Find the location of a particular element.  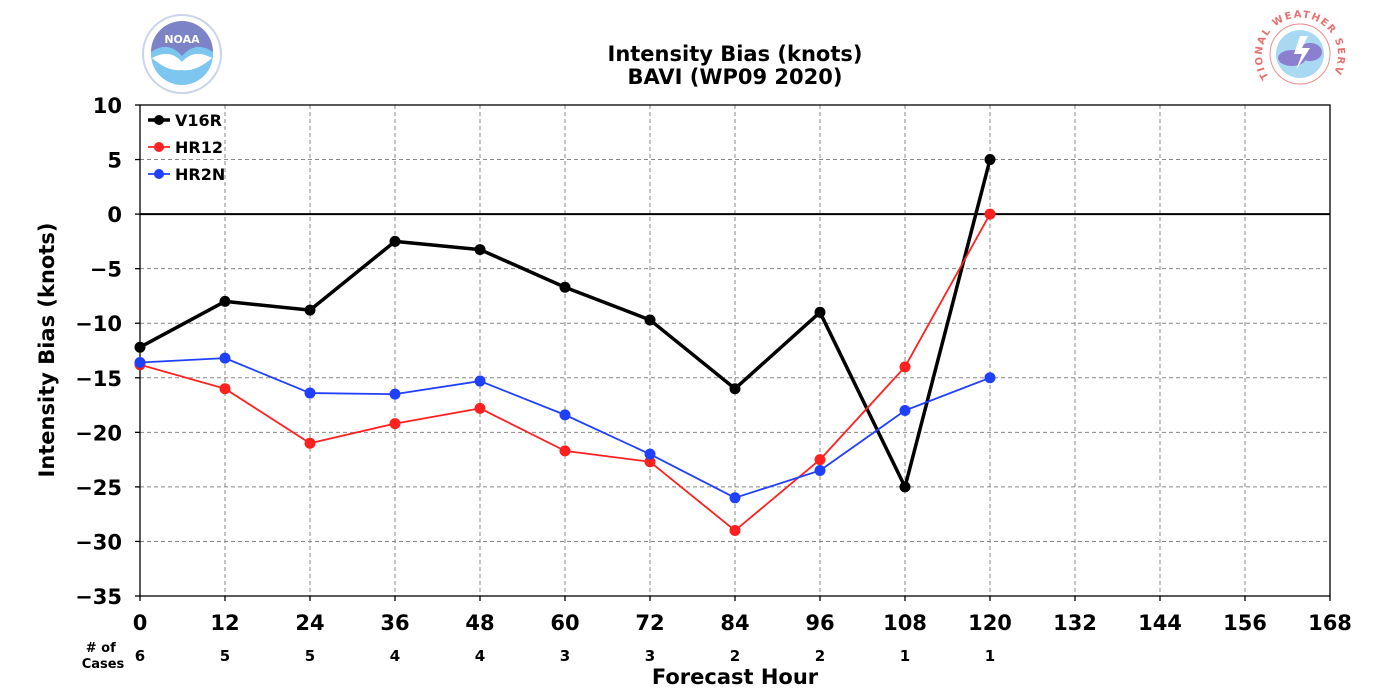

cases-count: 6 is located at coordinates (140, 656).